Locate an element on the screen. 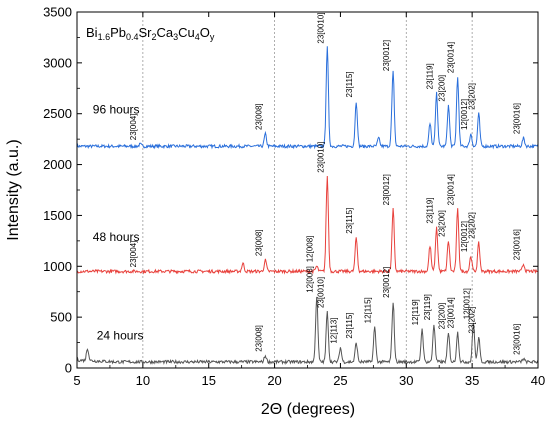  series-name: 48 hours is located at coordinates (116, 237).